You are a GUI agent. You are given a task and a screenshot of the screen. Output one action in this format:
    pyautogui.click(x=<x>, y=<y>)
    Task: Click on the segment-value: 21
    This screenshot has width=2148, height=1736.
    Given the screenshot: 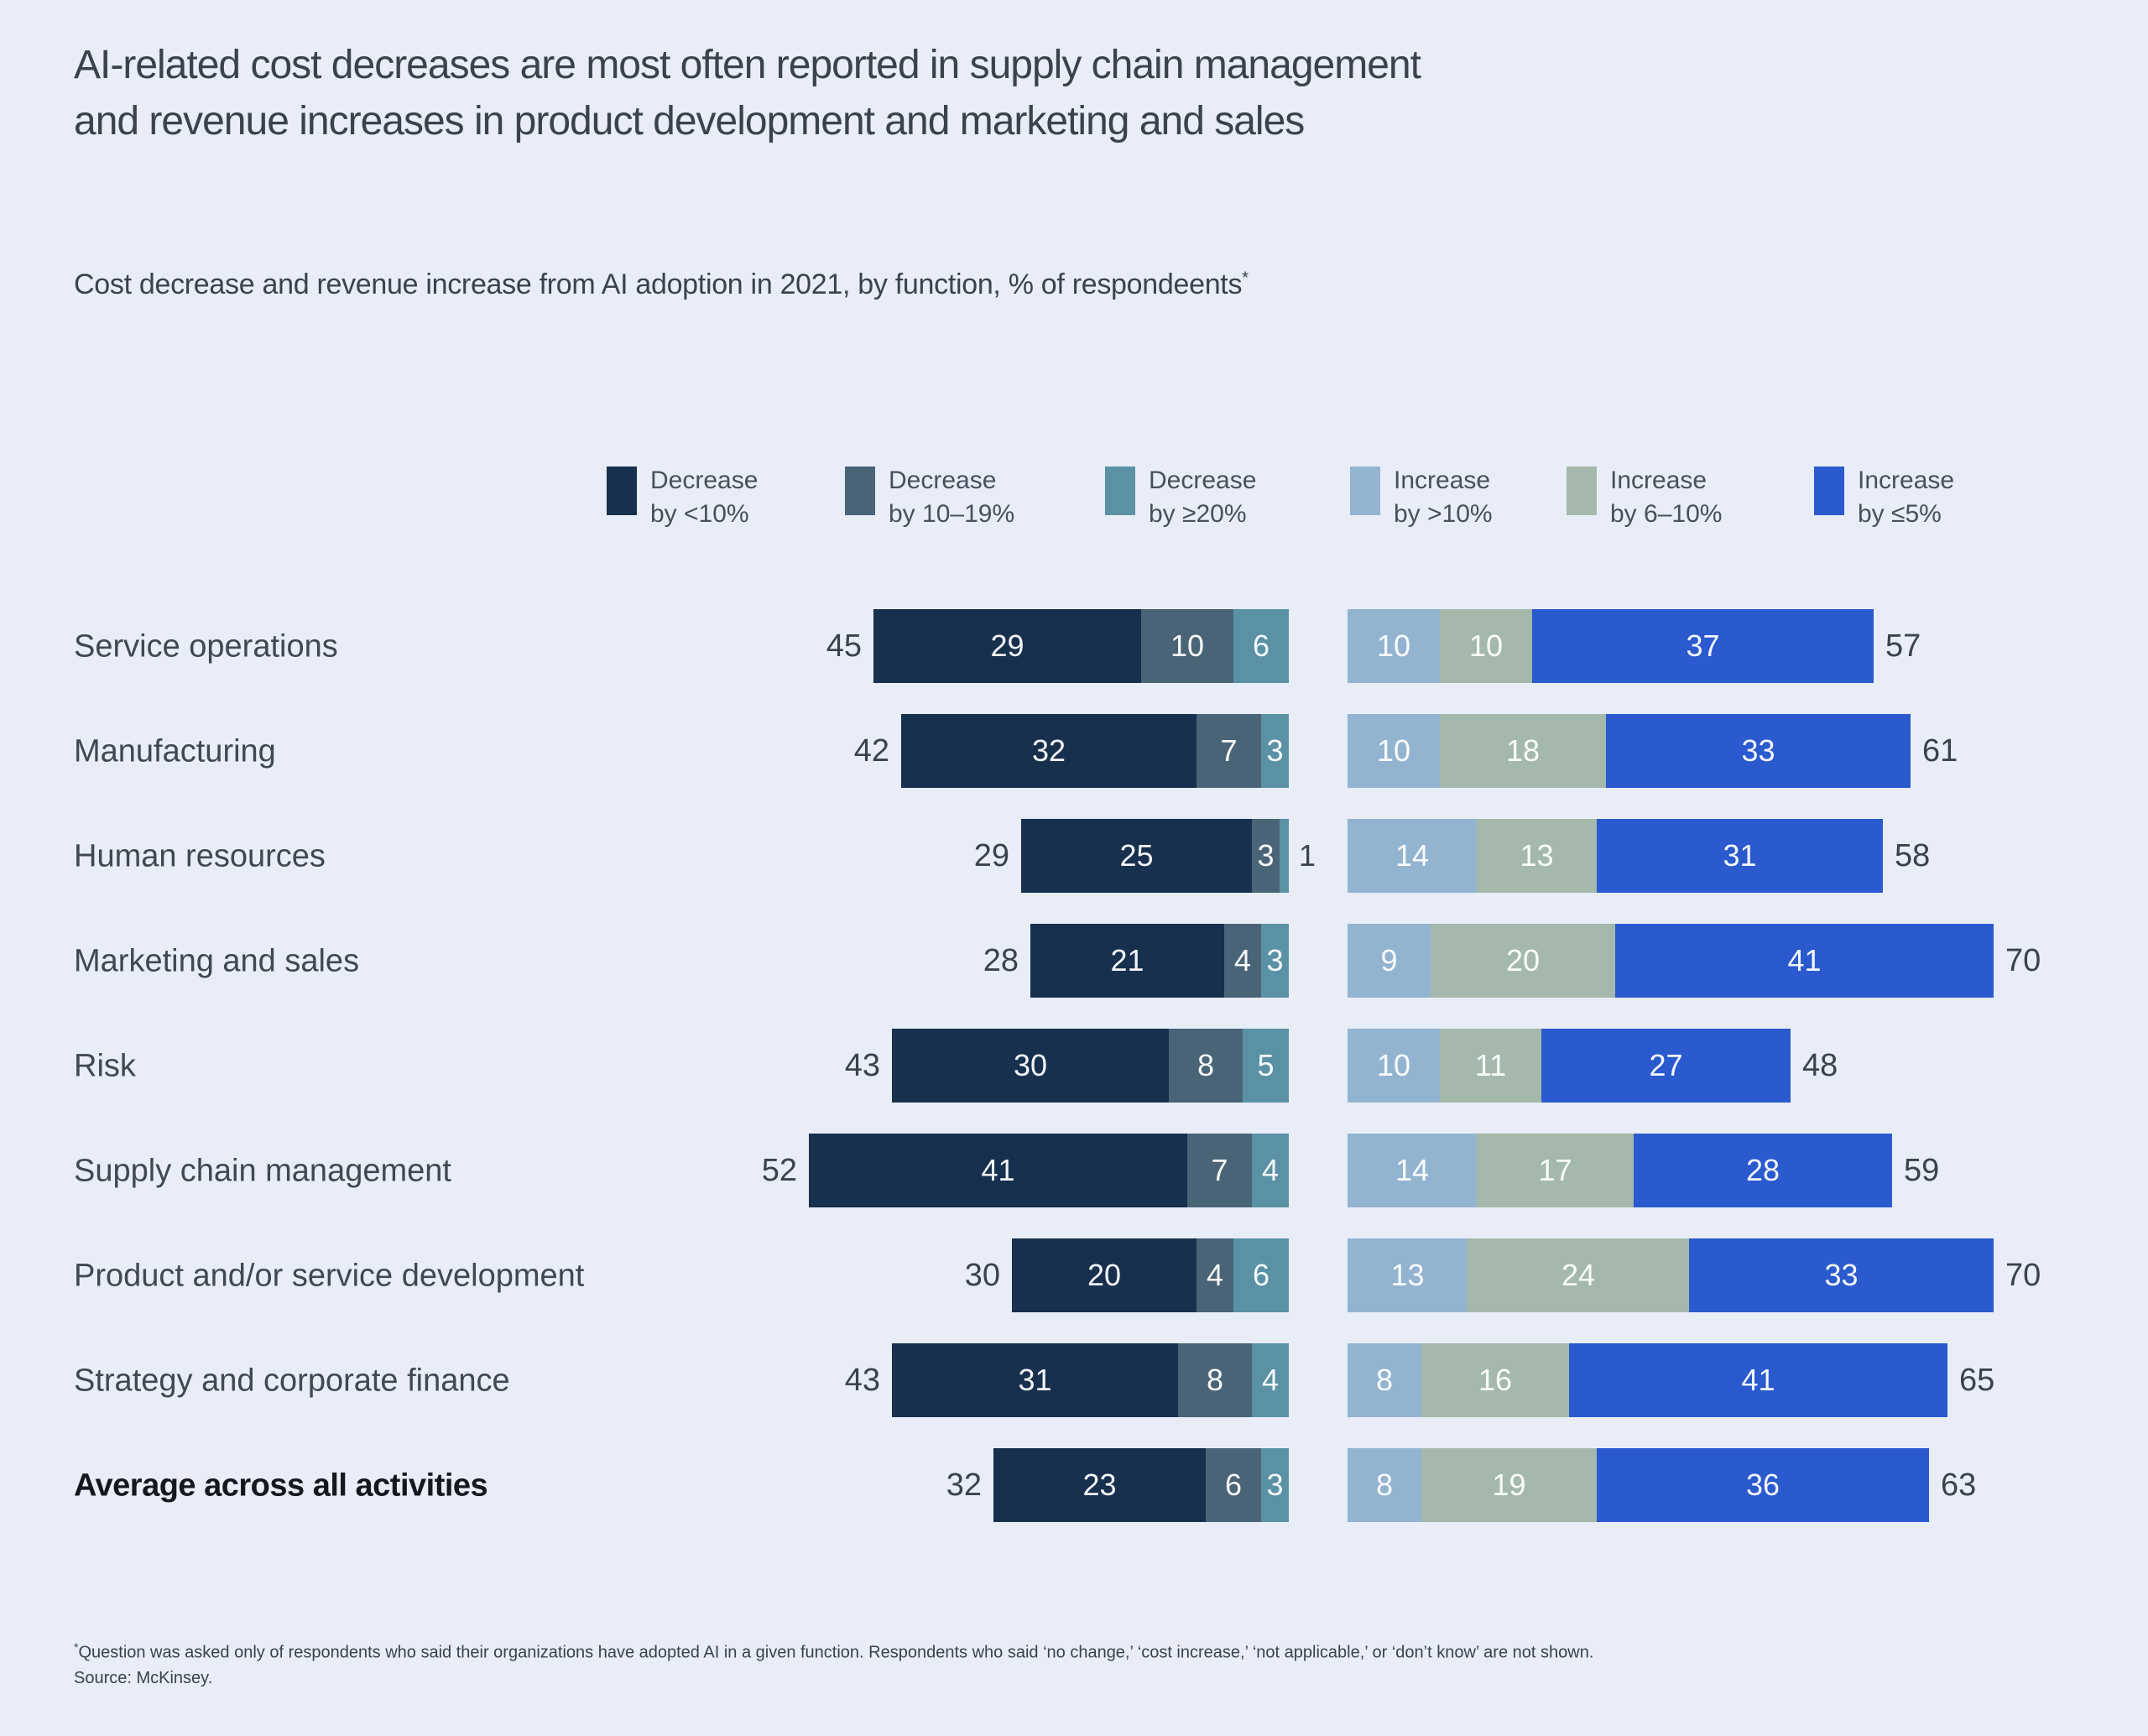 What is the action you would take?
    pyautogui.click(x=1127, y=960)
    